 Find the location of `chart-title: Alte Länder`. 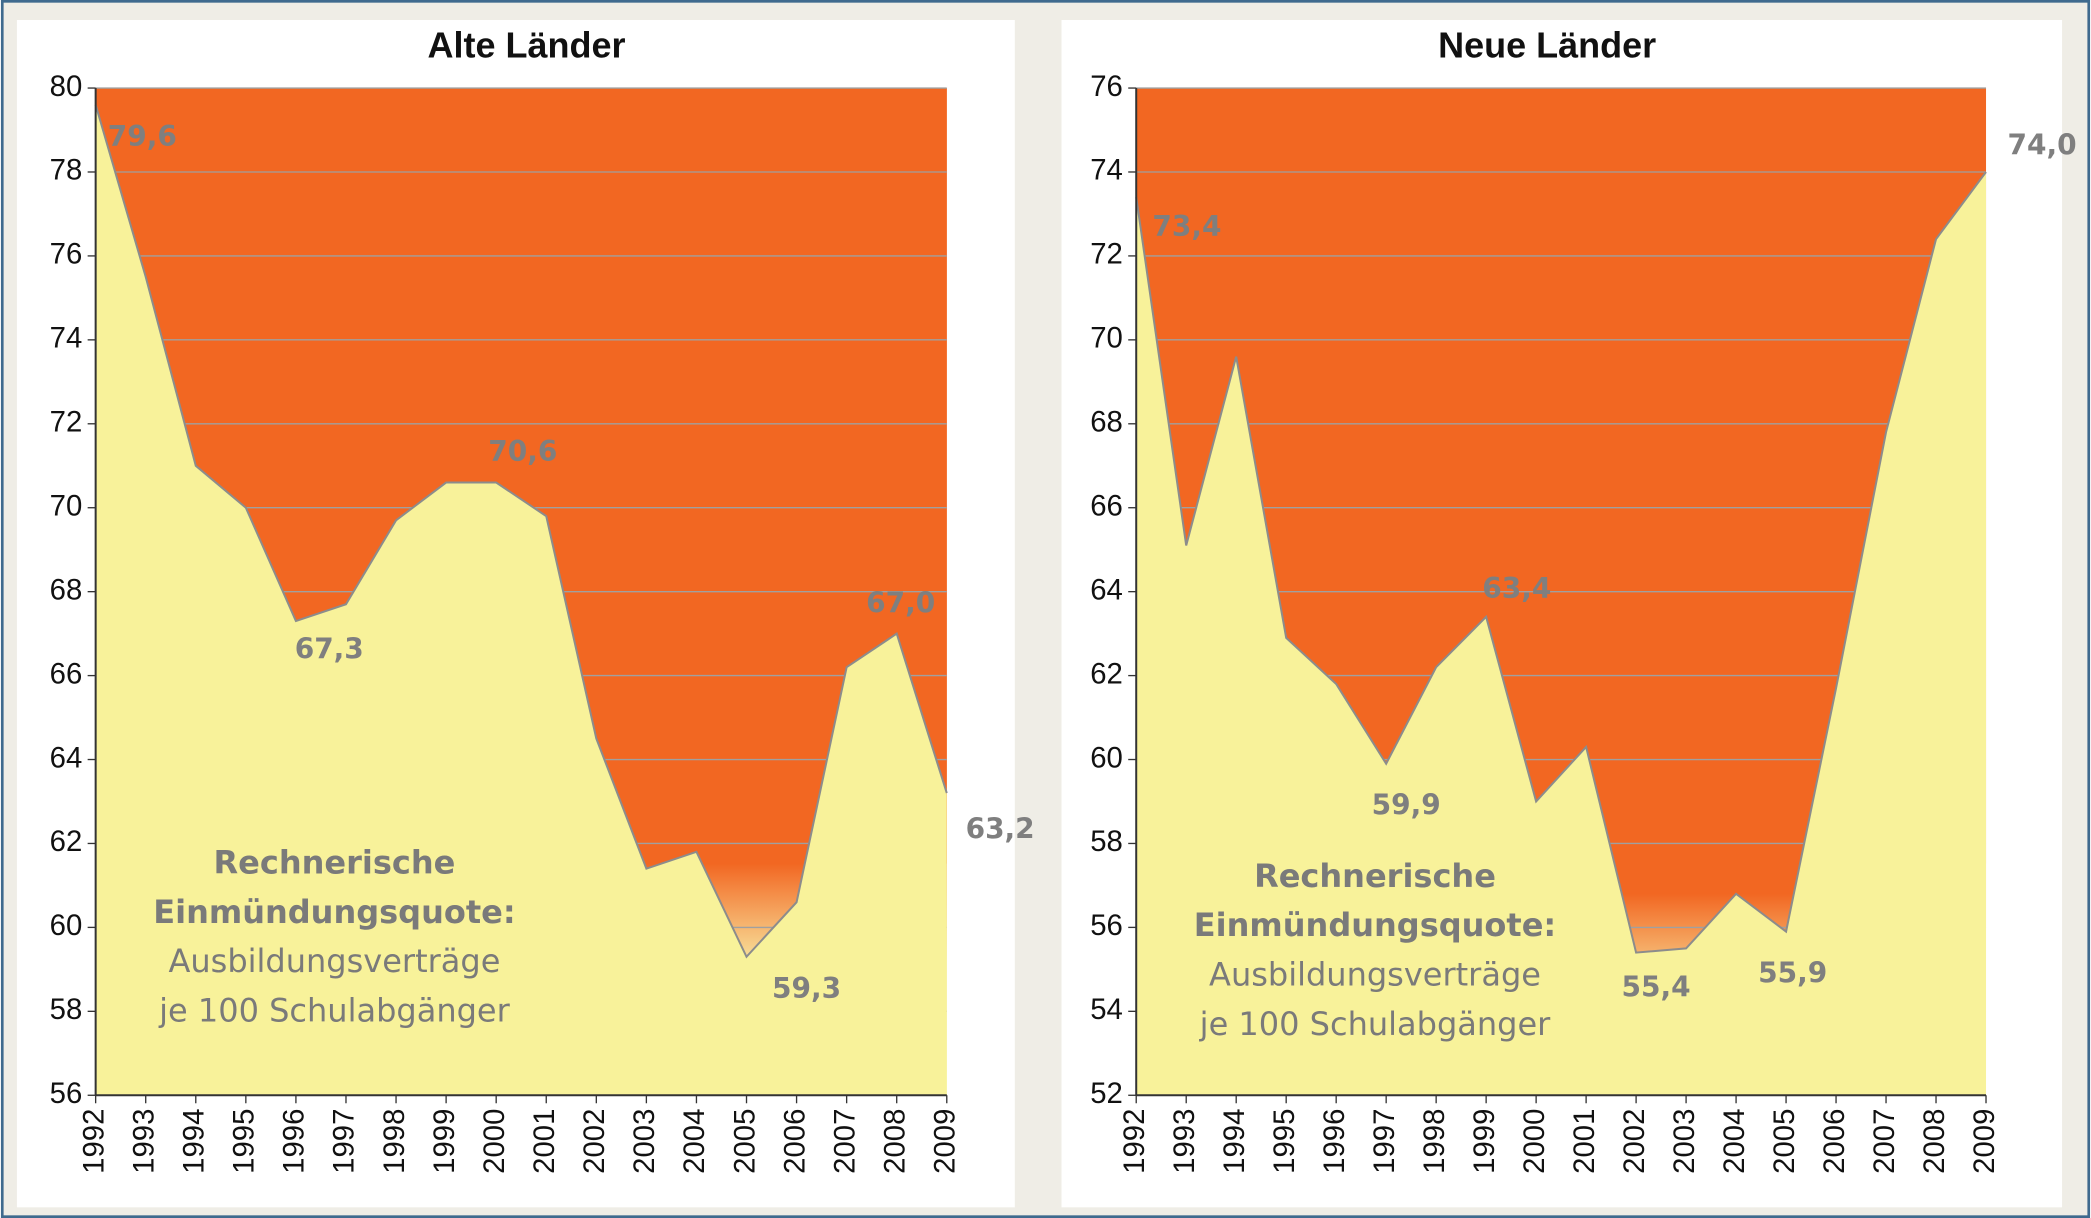

chart-title: Alte Länder is located at coordinates (527, 45).